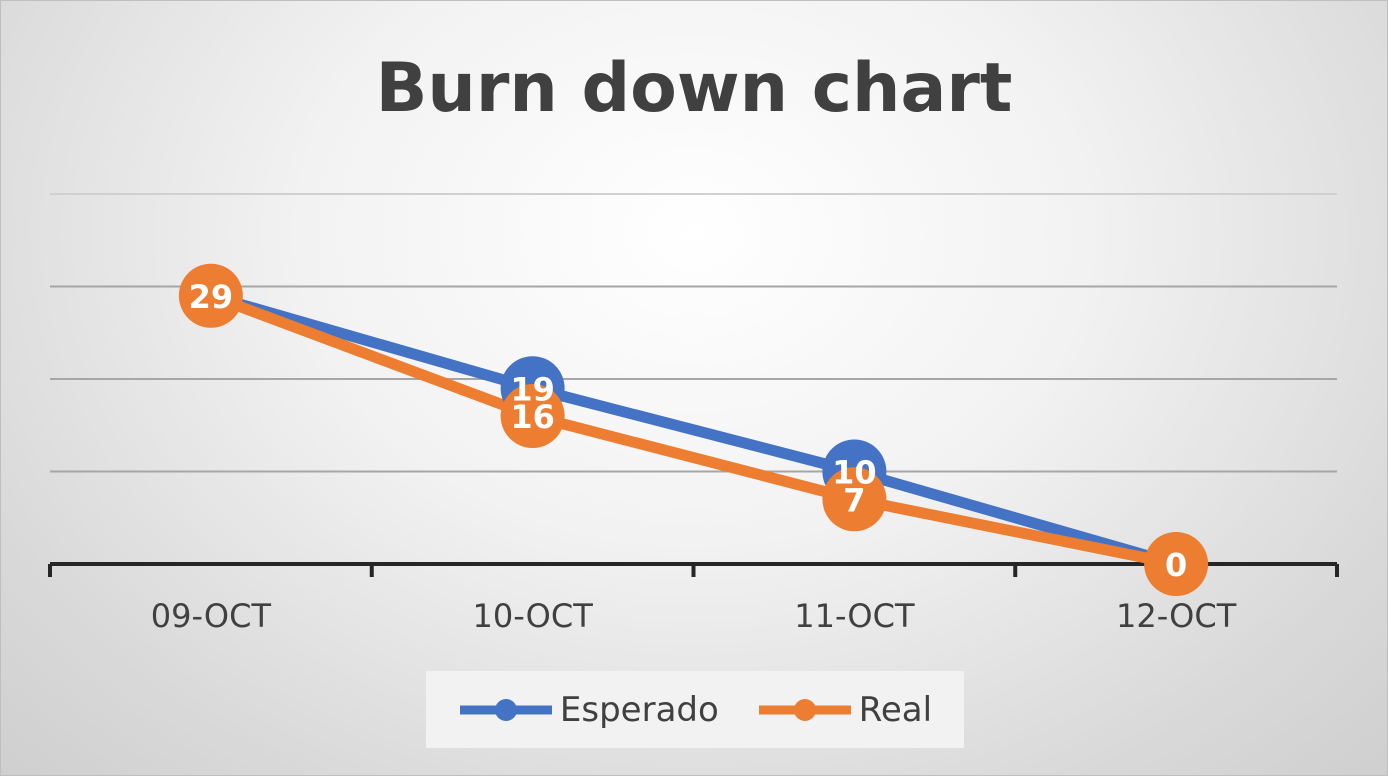 The image size is (1388, 776). Describe the element at coordinates (532, 389) in the screenshot. I see `data-label-esperado: 19` at that location.